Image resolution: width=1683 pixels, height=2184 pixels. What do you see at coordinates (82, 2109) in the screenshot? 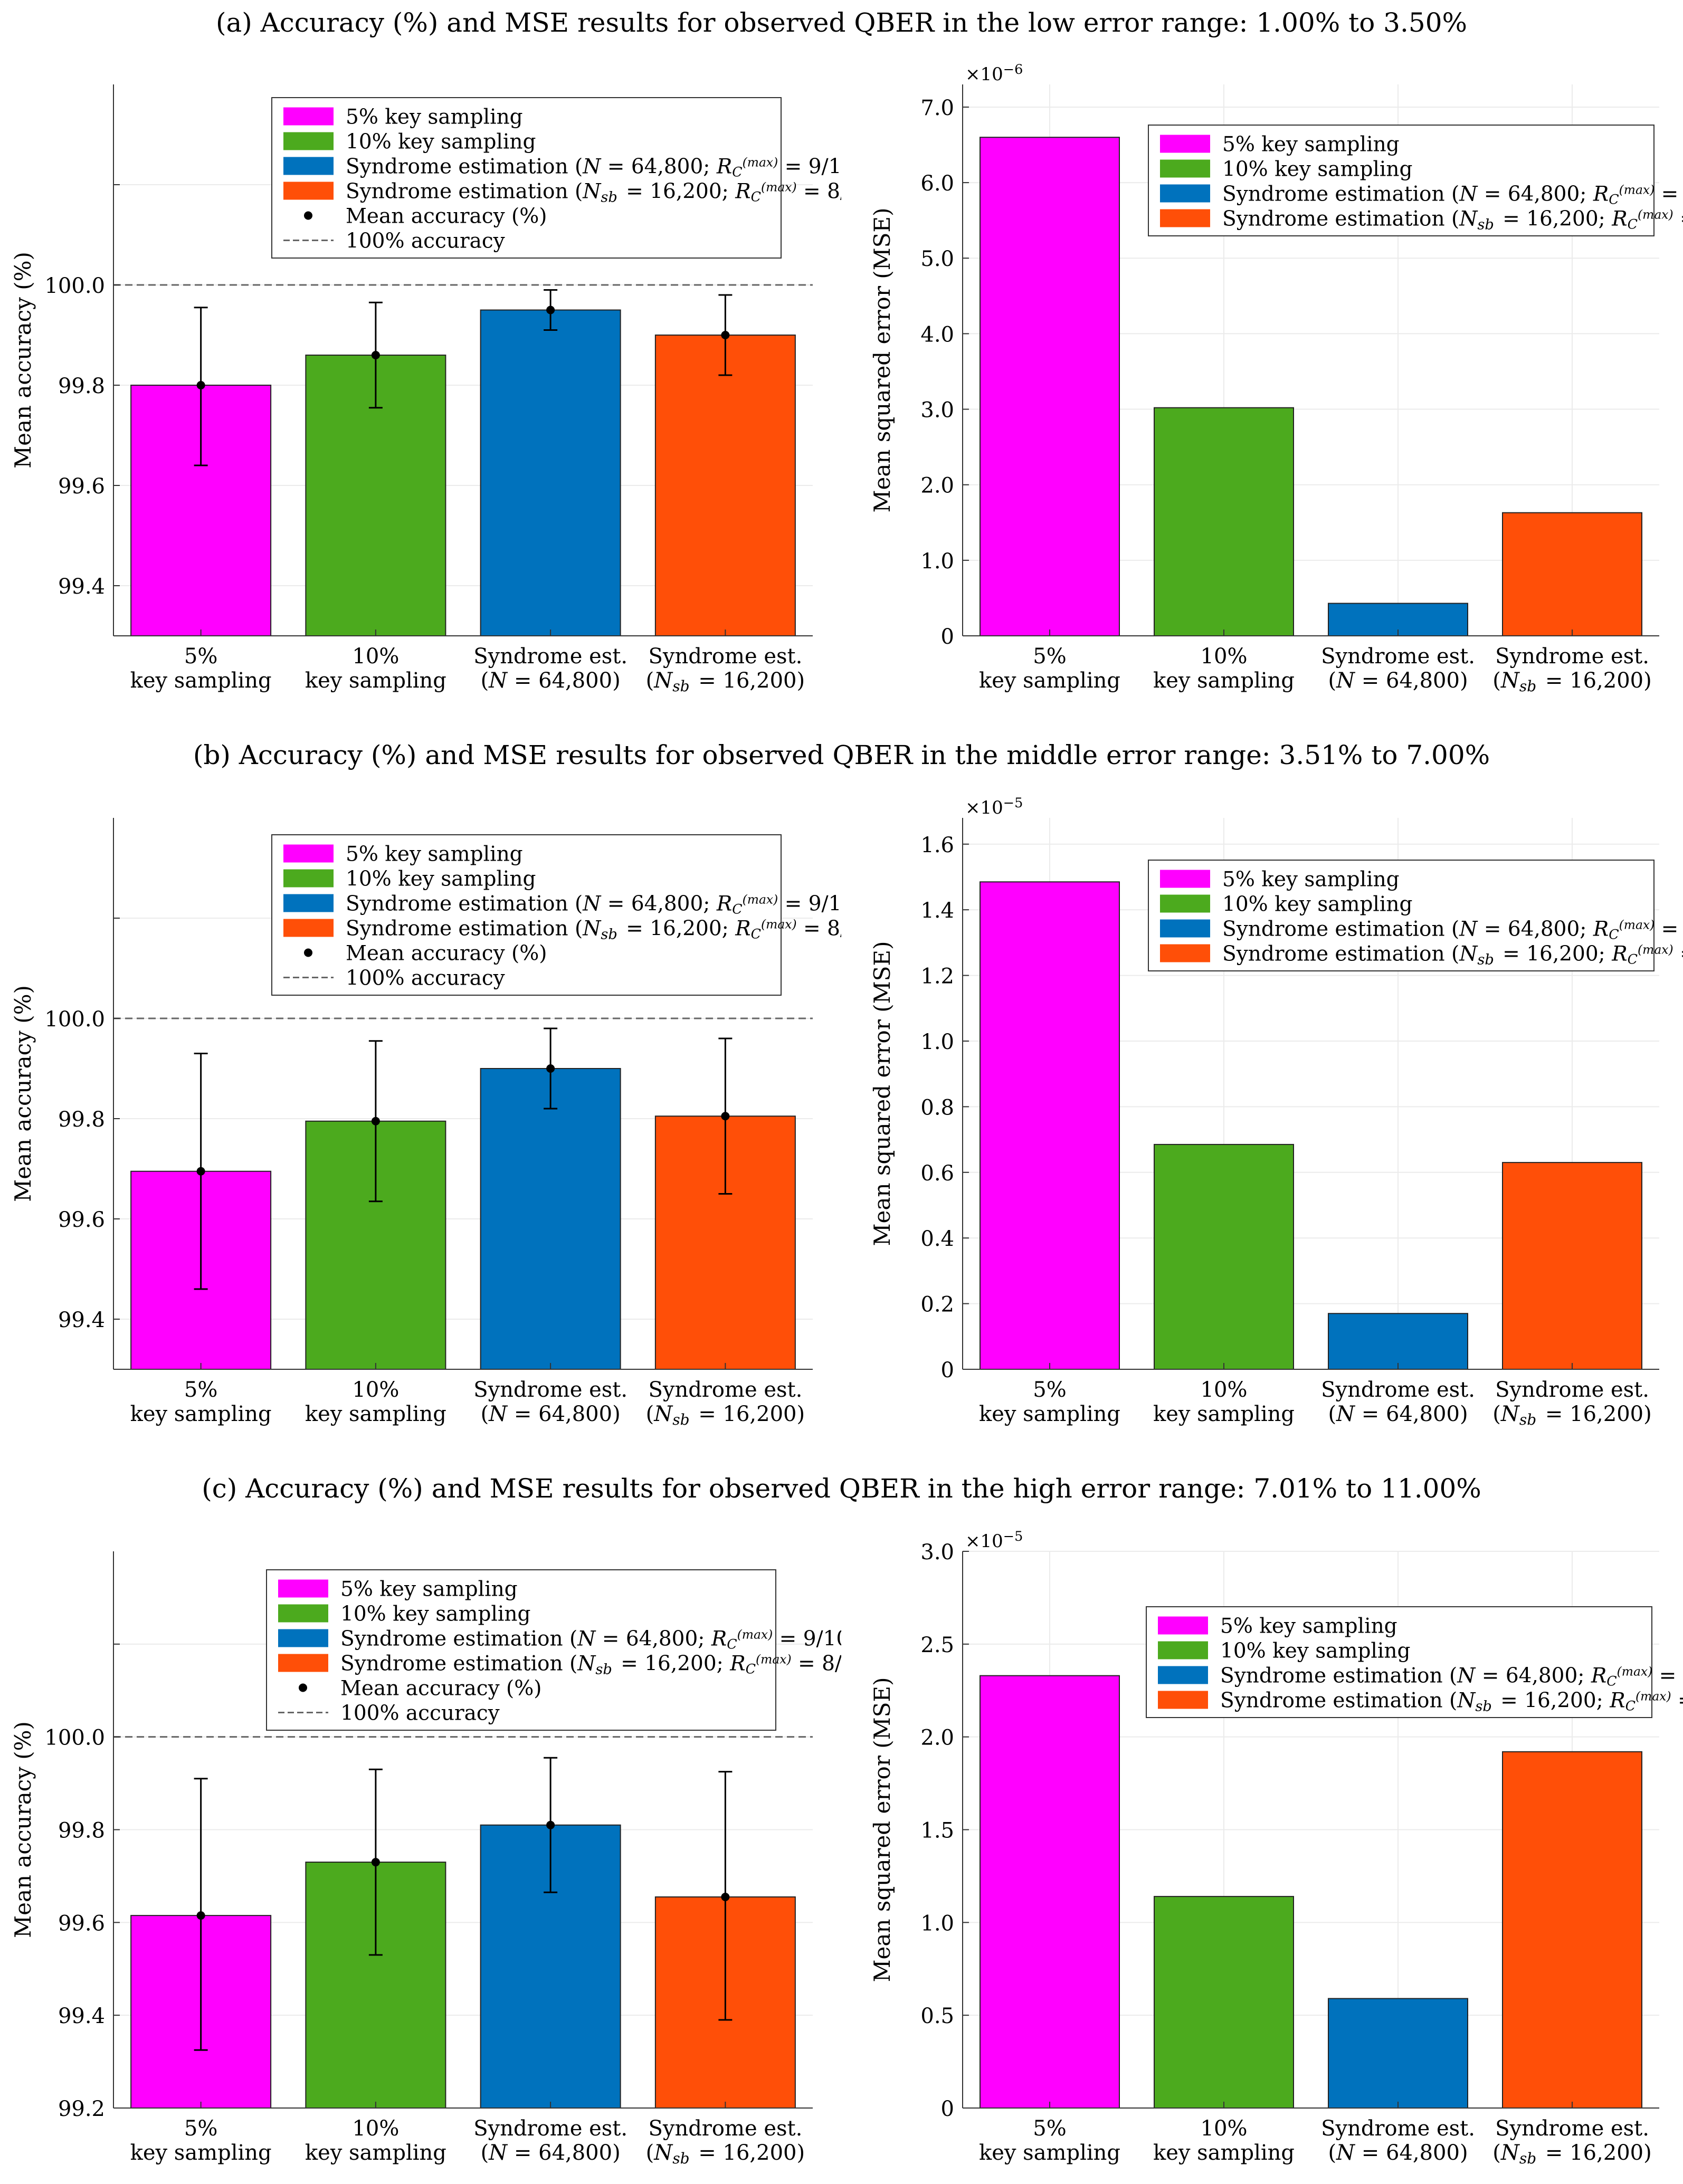
I see `y-tick-label: 99.2` at bounding box center [82, 2109].